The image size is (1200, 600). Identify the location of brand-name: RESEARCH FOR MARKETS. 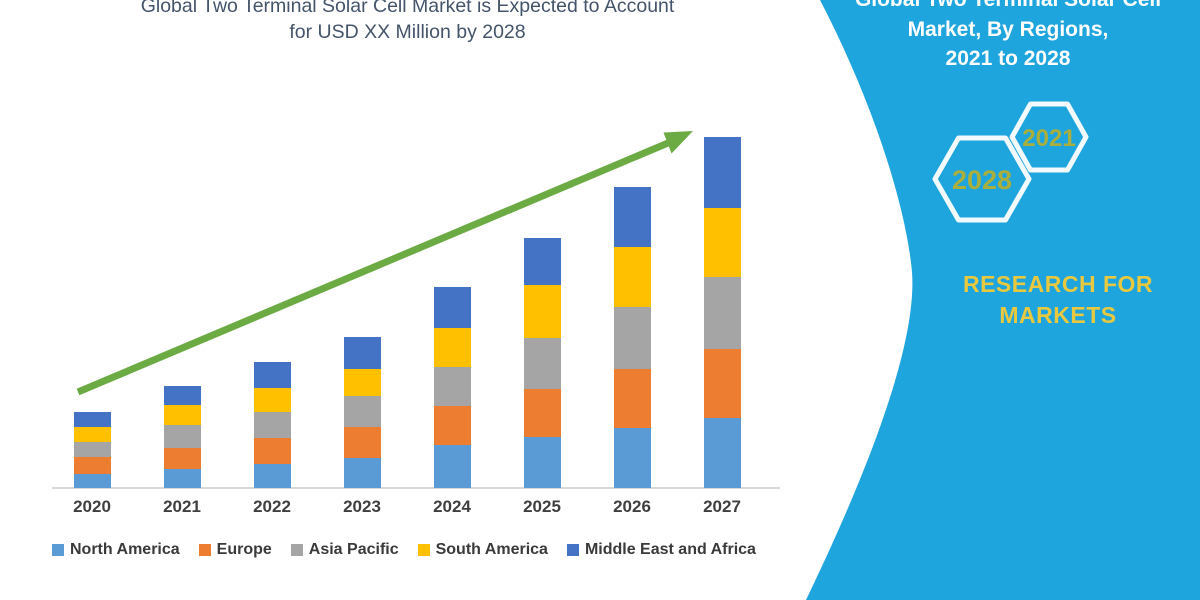
(1058, 300).